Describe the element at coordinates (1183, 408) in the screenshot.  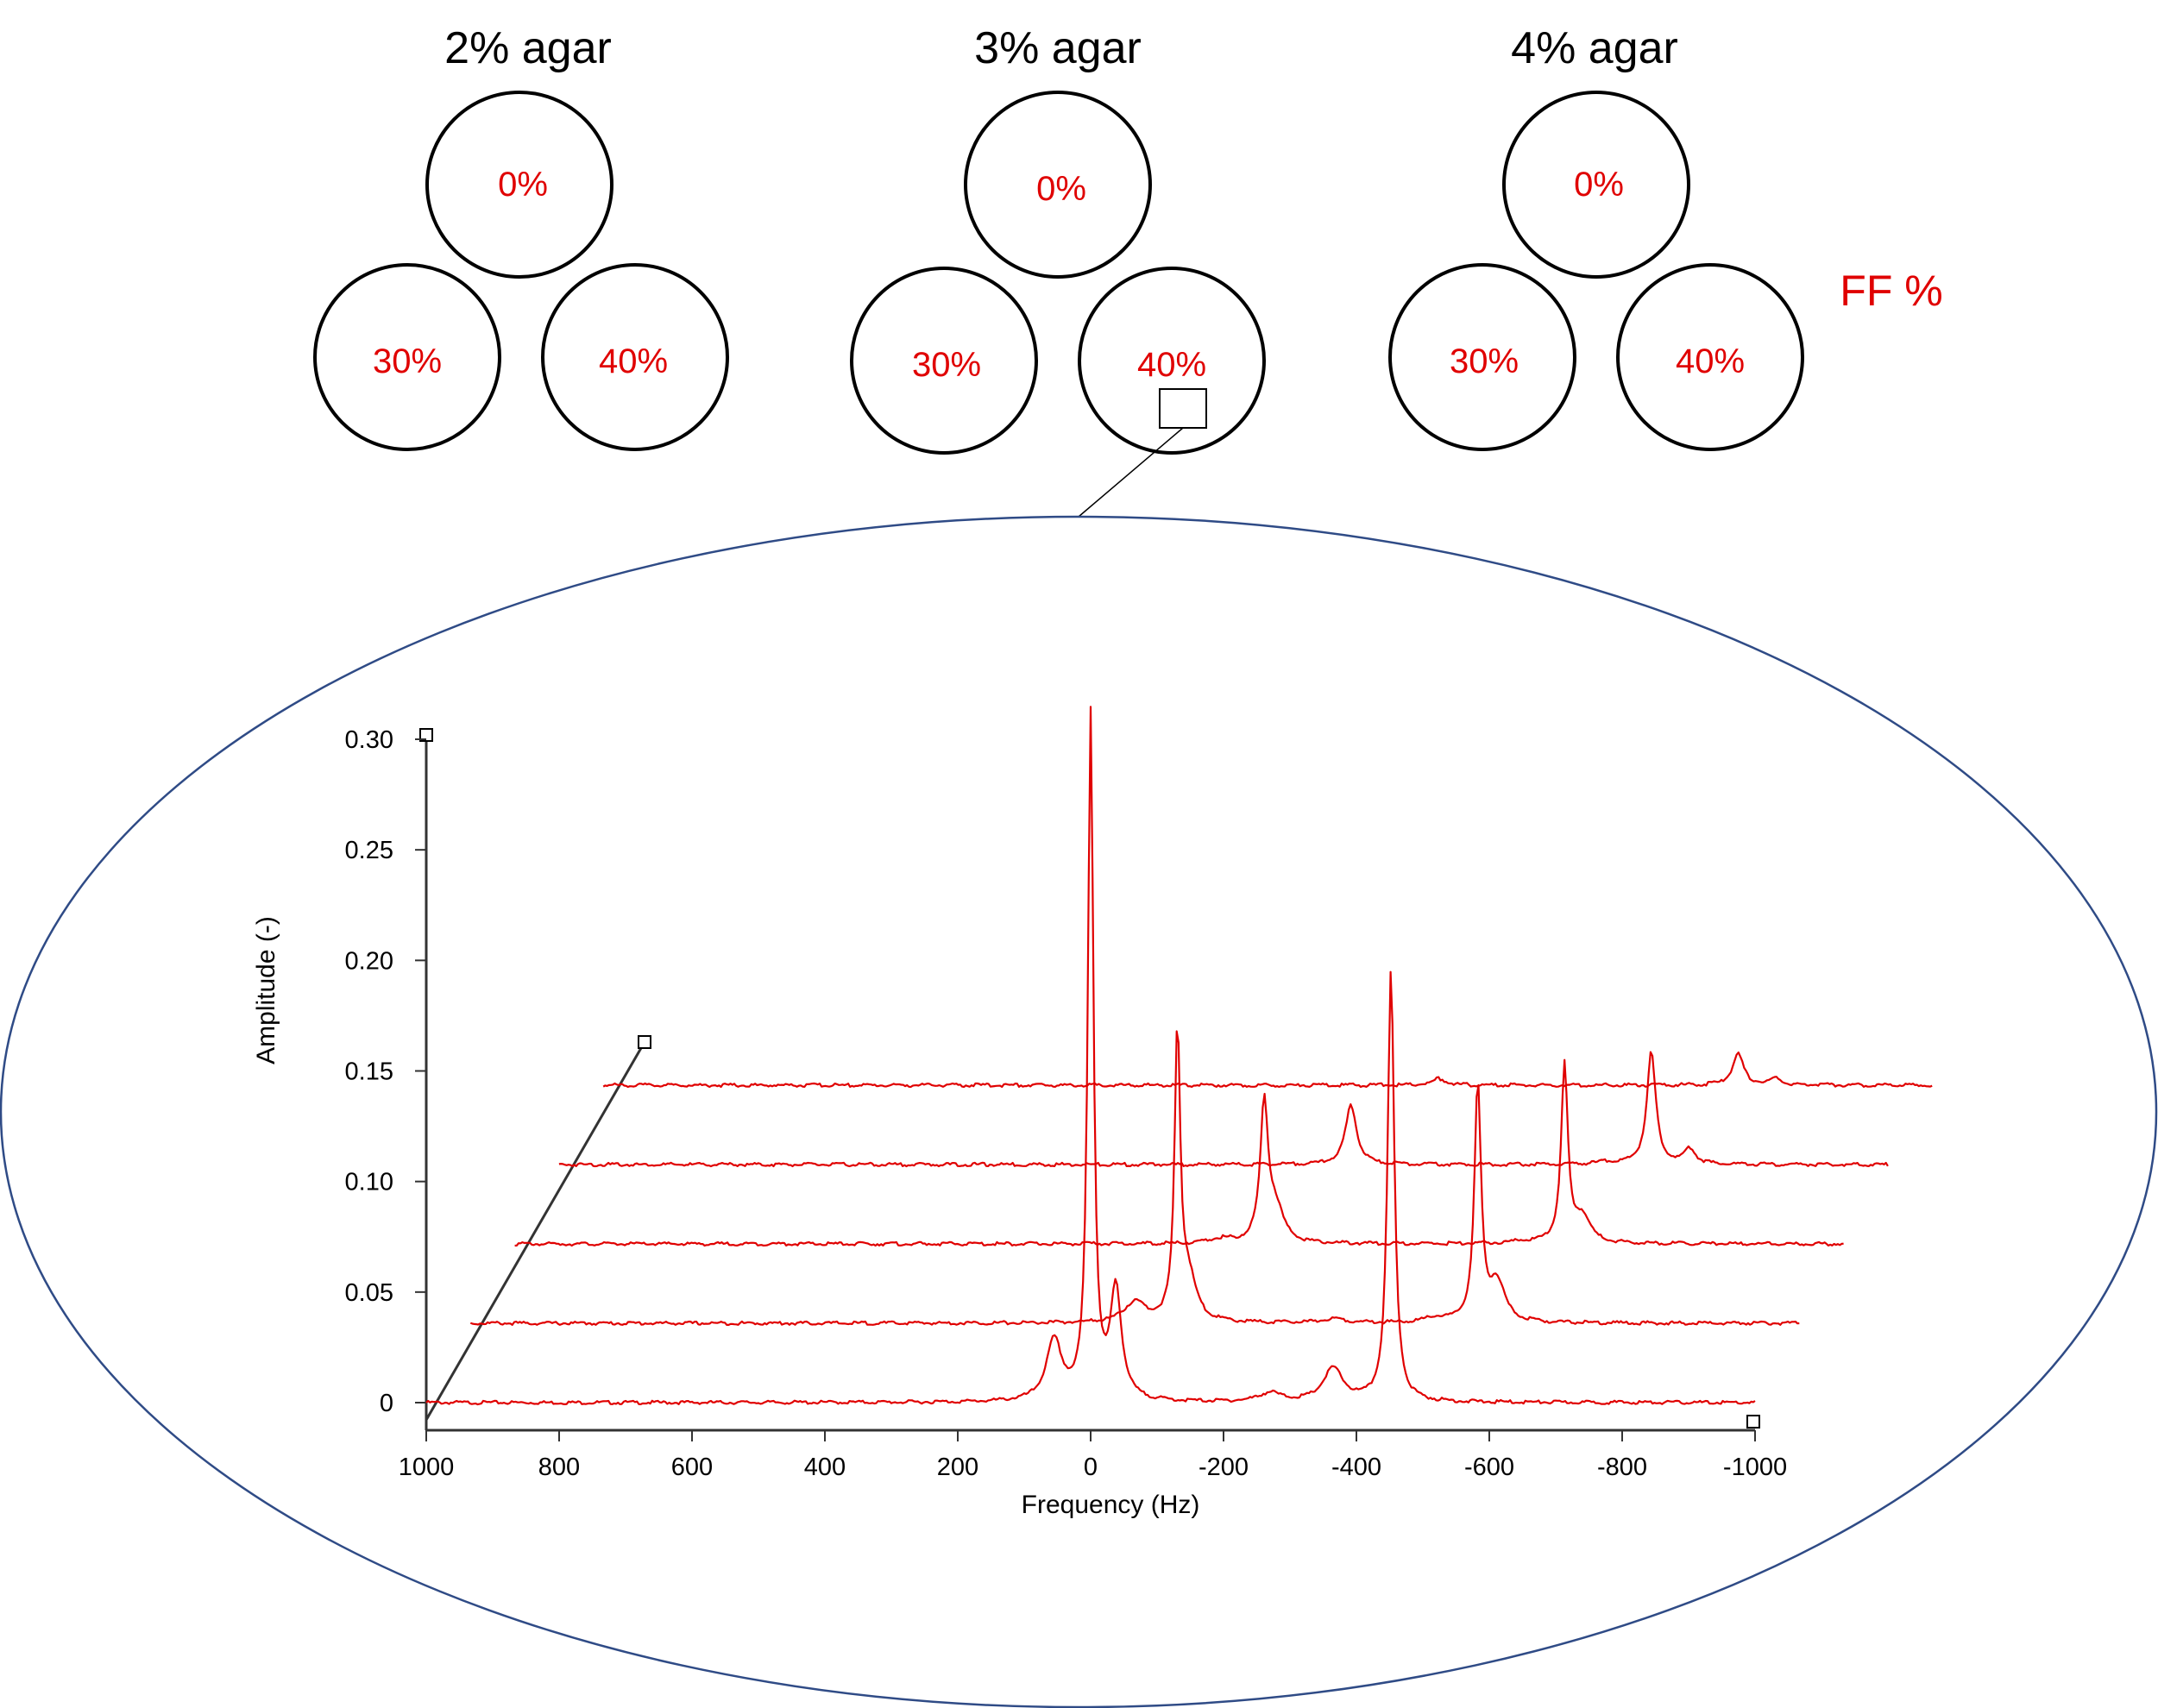
I see `zoom-region-box` at that location.